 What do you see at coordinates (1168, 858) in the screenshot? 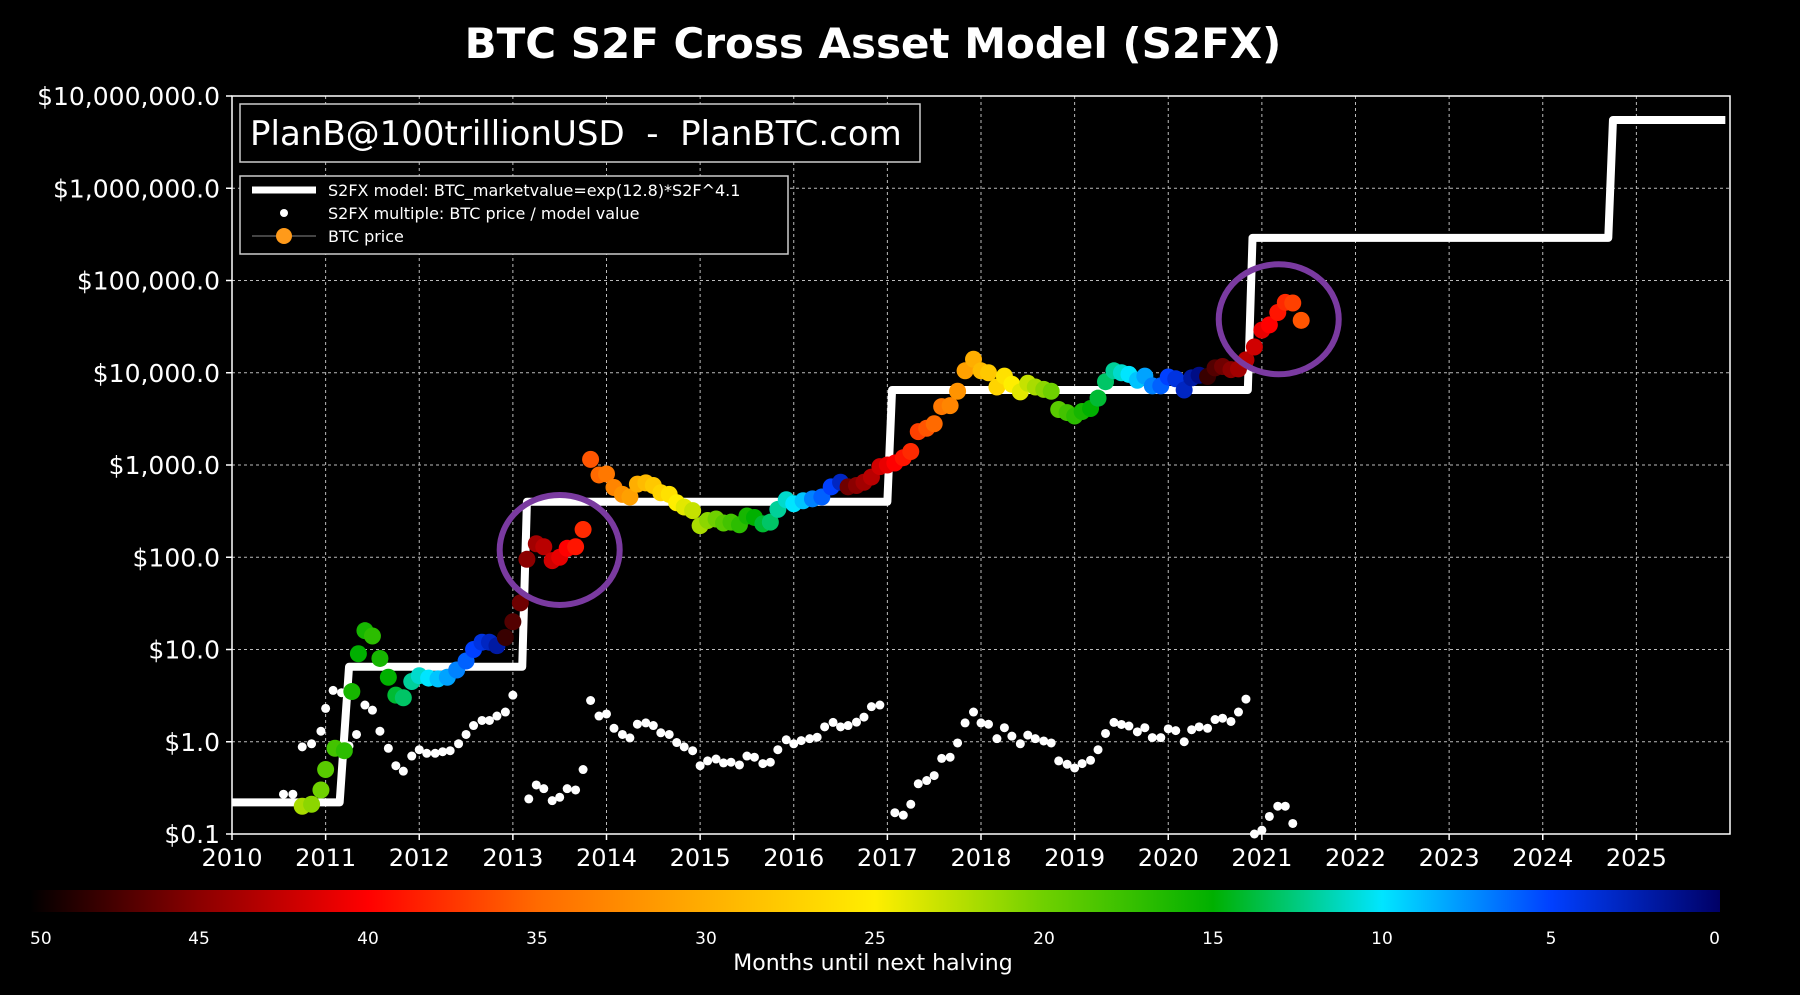
I see `x-tick-label: 2020` at bounding box center [1168, 858].